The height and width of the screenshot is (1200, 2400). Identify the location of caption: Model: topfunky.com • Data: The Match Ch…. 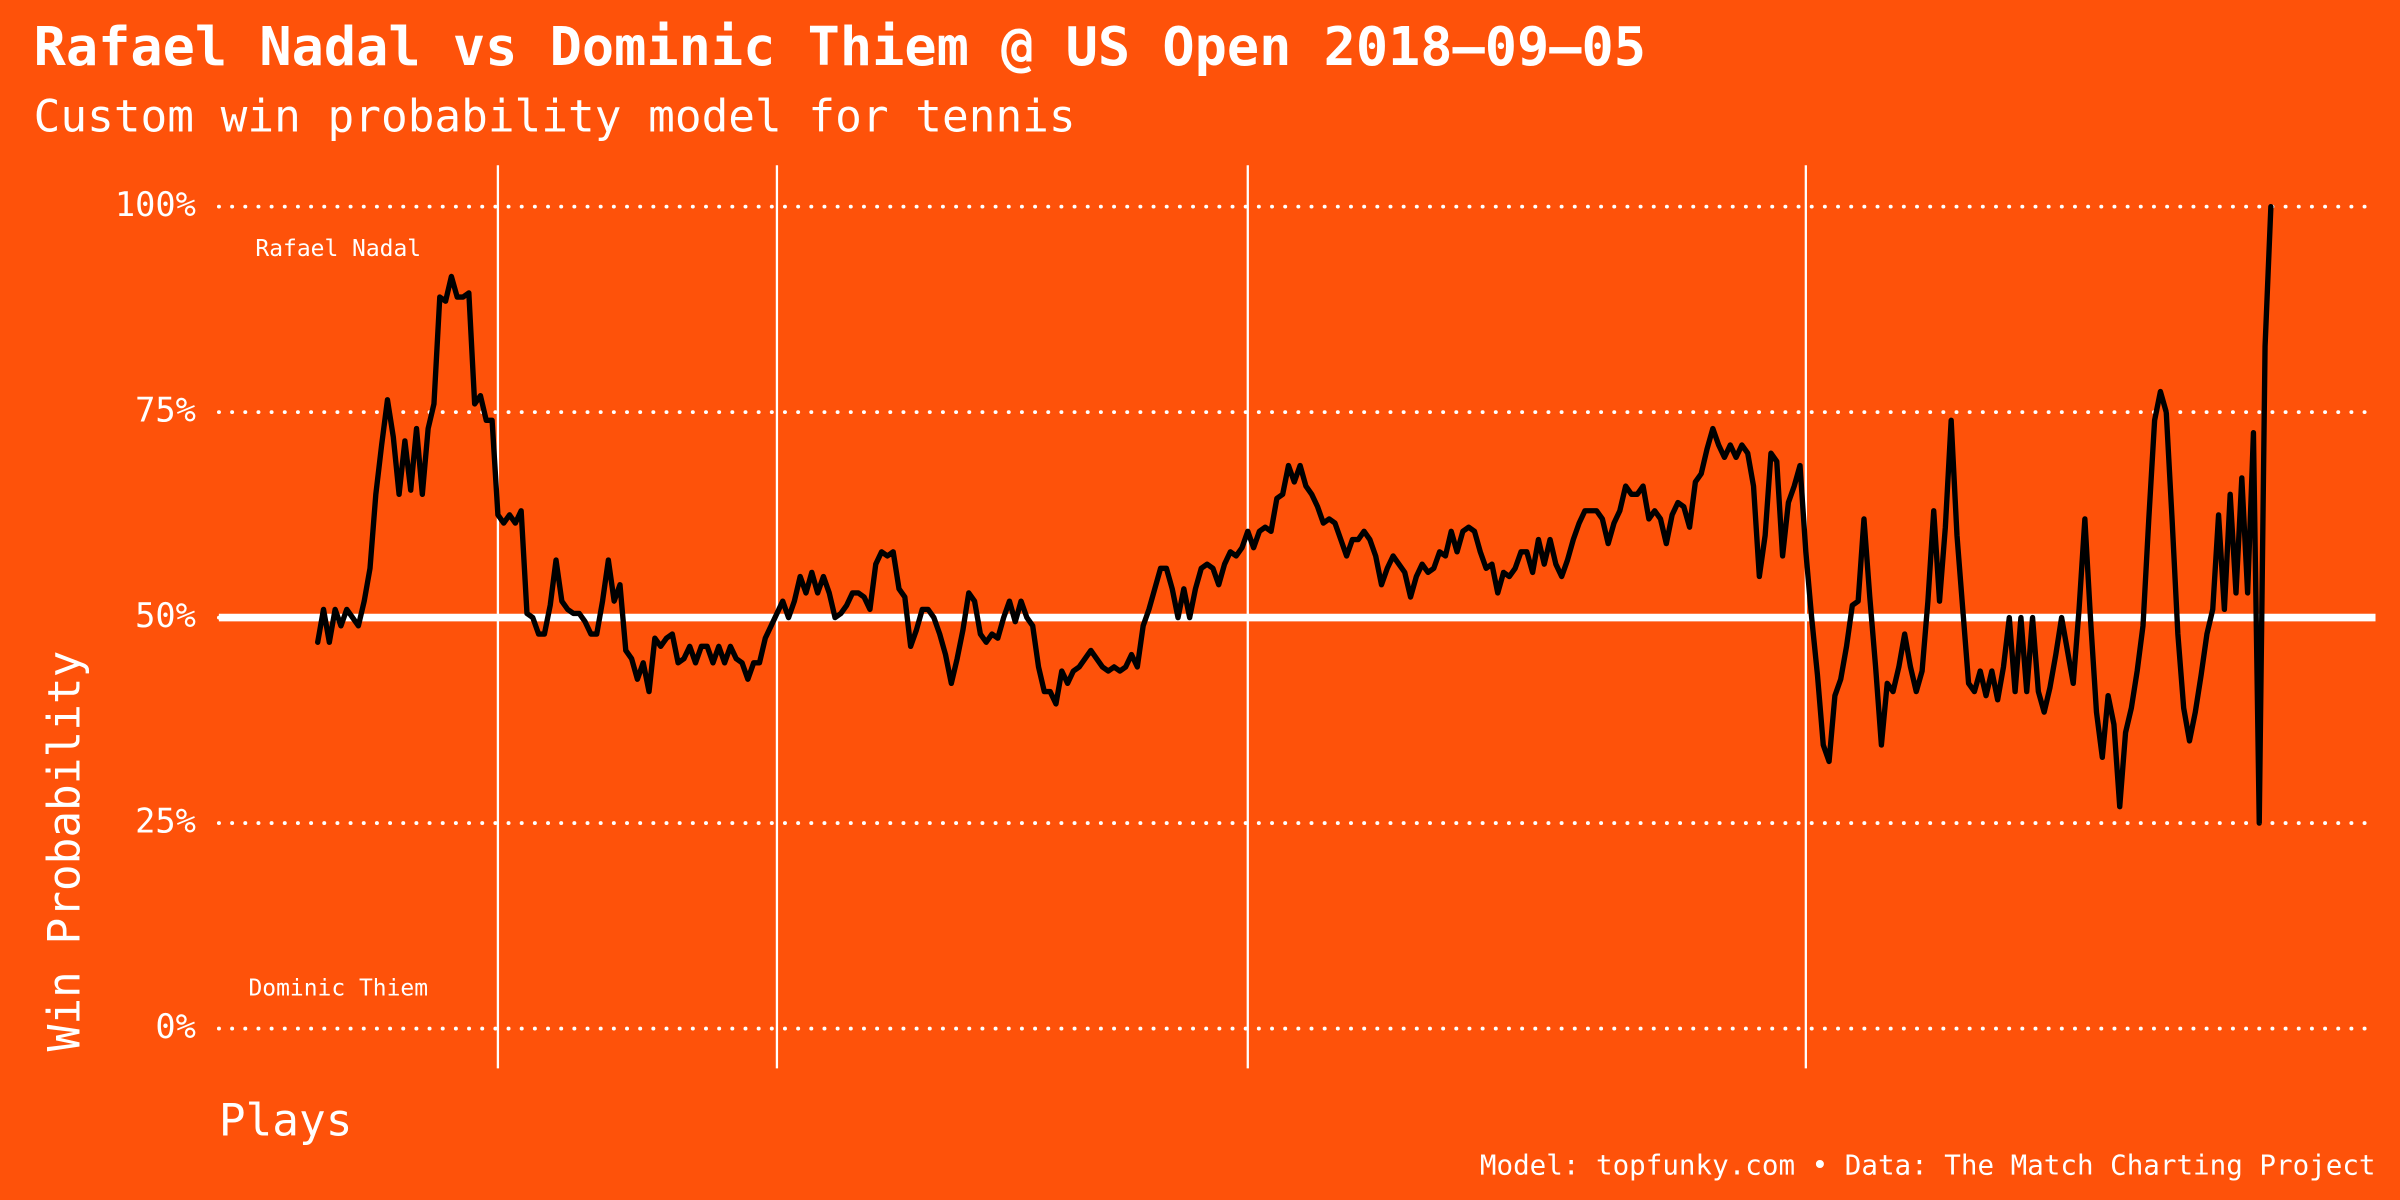
(1928, 1165).